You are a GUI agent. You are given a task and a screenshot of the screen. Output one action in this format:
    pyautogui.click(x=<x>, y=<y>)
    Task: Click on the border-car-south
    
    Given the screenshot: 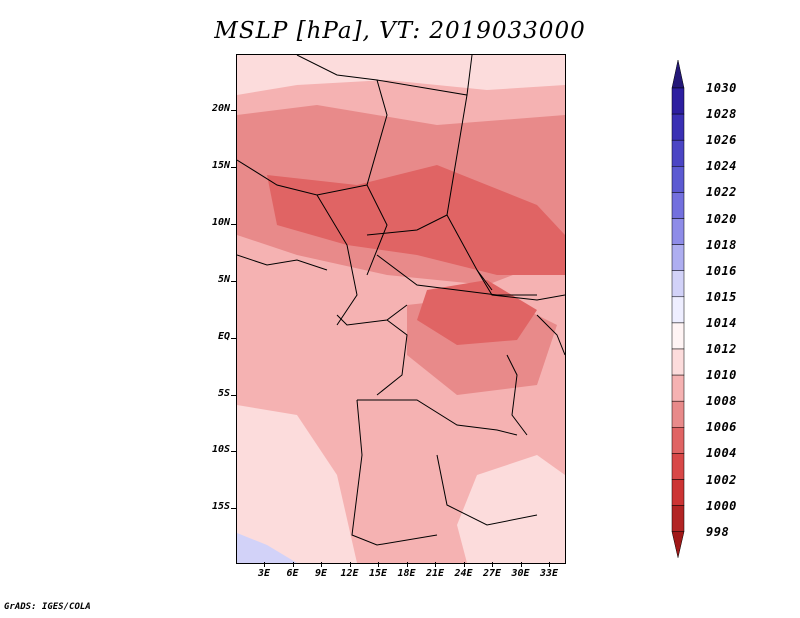 What is the action you would take?
    pyautogui.click(x=456, y=275)
    